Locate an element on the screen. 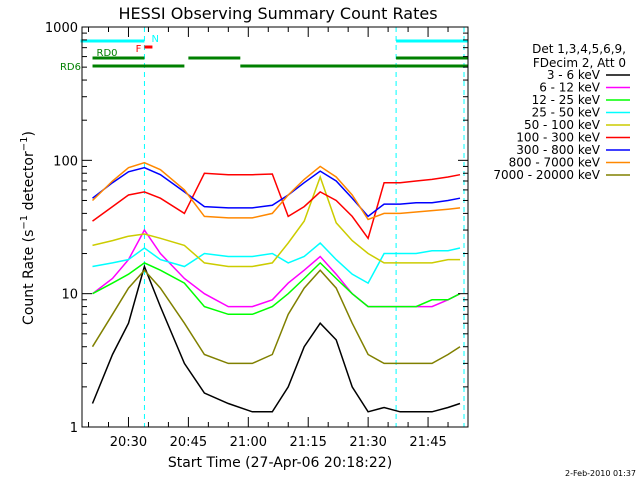 The width and height of the screenshot is (640, 480). flag-bars: NF RD0 RD6 is located at coordinates (264, 53).